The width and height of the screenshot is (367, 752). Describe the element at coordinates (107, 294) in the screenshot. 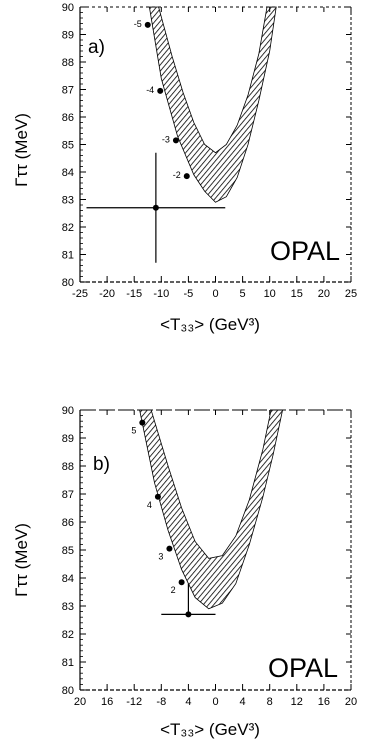

I see `x-tick-label: -20` at that location.